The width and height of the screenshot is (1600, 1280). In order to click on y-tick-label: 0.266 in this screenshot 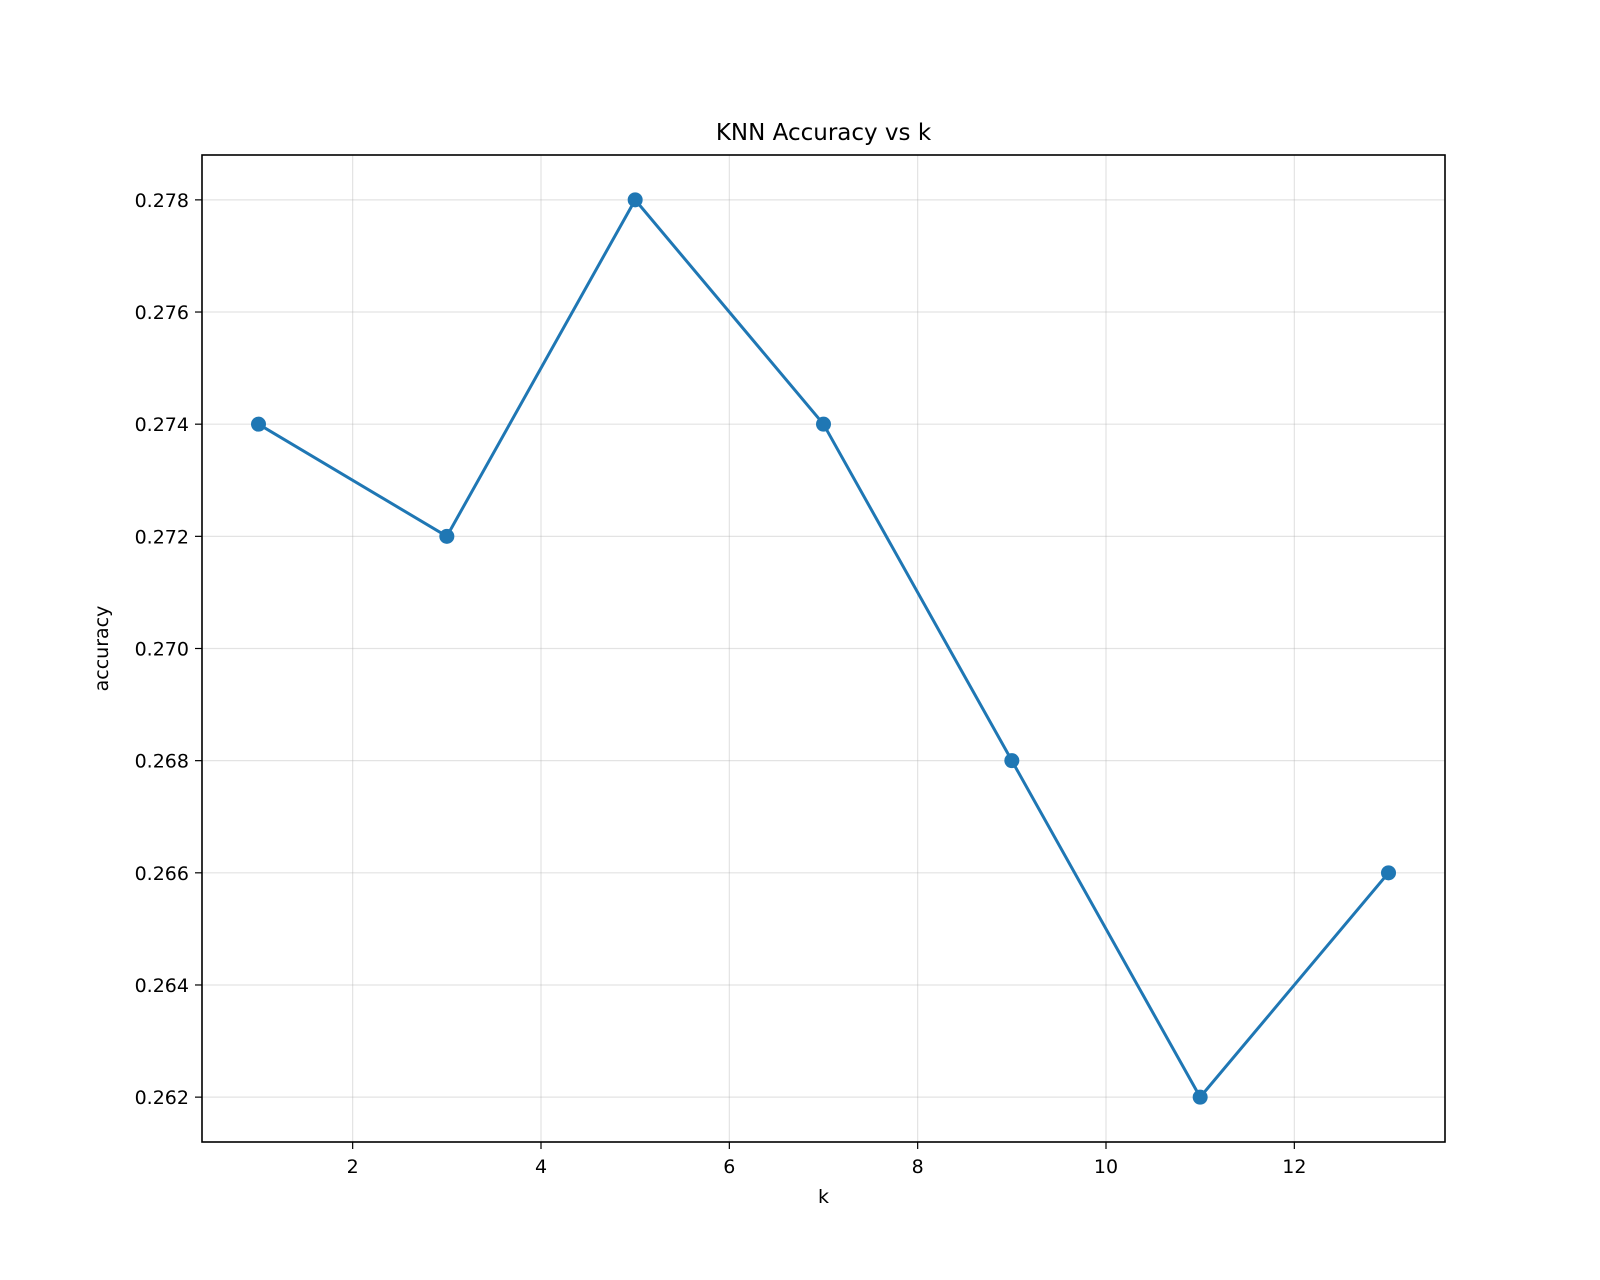, I will do `click(162, 874)`.